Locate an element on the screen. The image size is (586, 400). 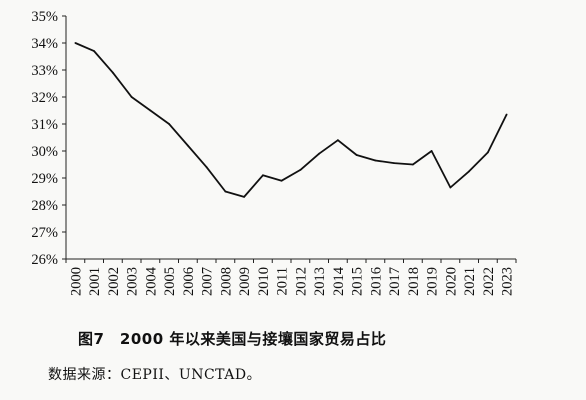
x-tick-label: 2004 is located at coordinates (151, 281).